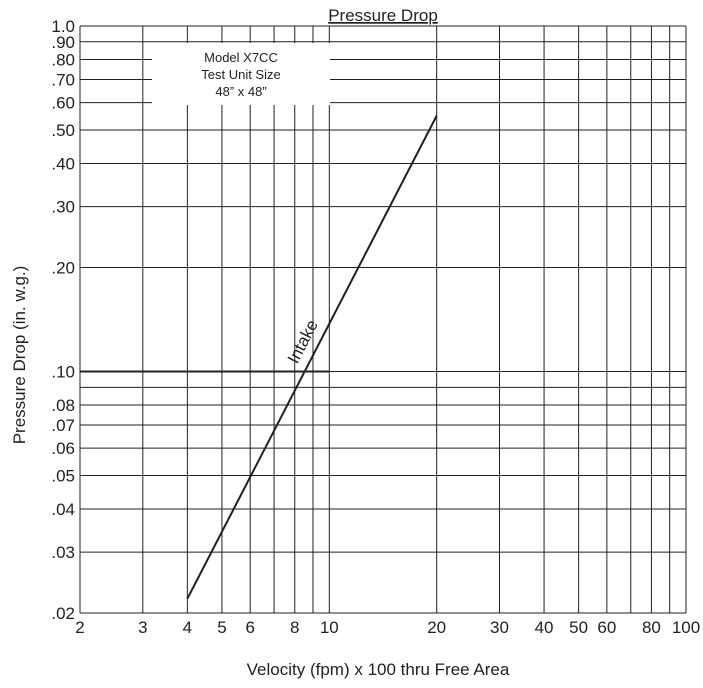 The width and height of the screenshot is (703, 688). I want to click on y-tick-label: .07, so click(63, 425).